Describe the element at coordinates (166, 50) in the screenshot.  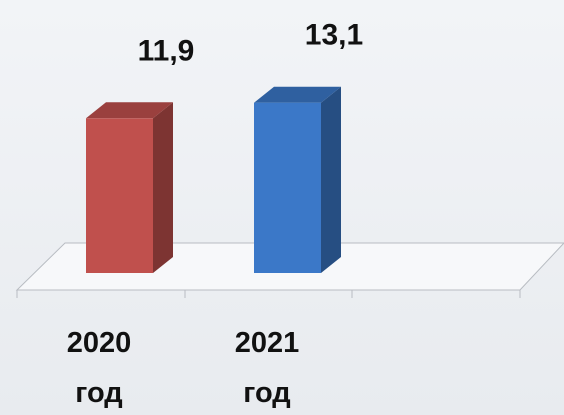
I see `value-label: 11,9` at that location.